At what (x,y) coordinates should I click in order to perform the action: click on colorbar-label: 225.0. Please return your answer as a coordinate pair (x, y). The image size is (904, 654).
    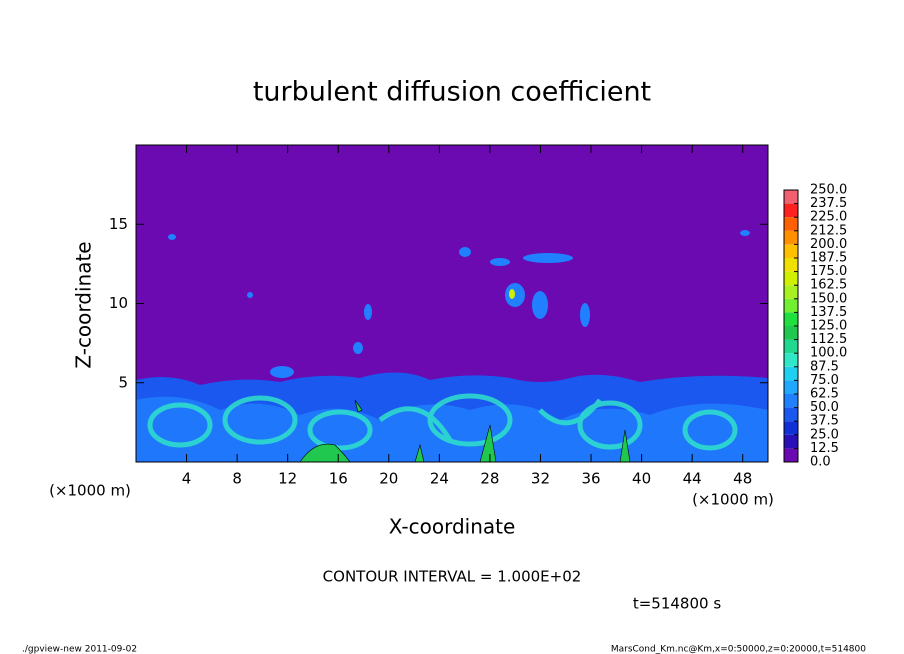
    Looking at the image, I should click on (828, 217).